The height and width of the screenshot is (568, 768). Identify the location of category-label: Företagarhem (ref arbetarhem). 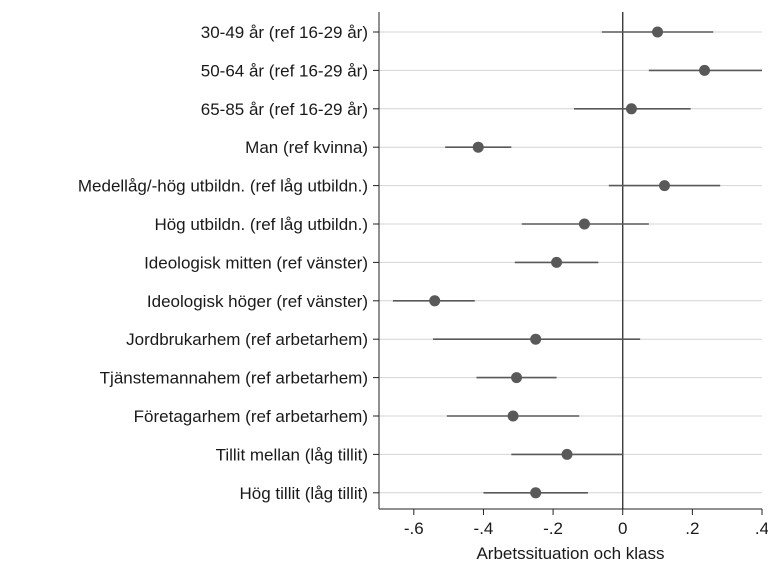
(251, 416).